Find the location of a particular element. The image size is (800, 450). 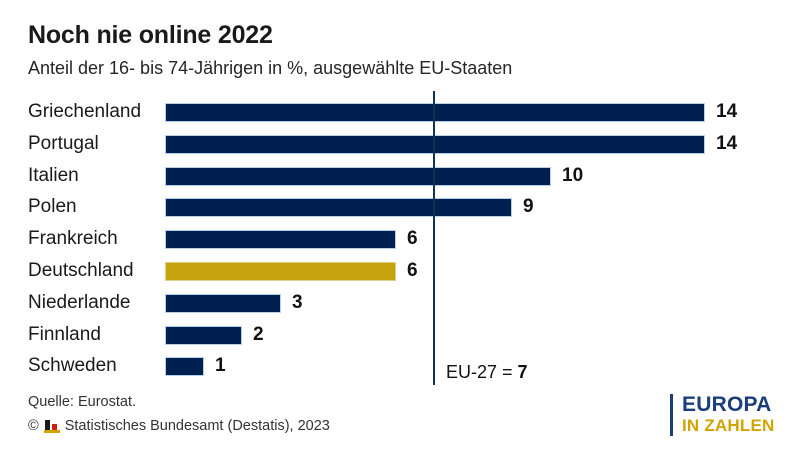

source-note: Quelle: Eurostat. is located at coordinates (82, 402).